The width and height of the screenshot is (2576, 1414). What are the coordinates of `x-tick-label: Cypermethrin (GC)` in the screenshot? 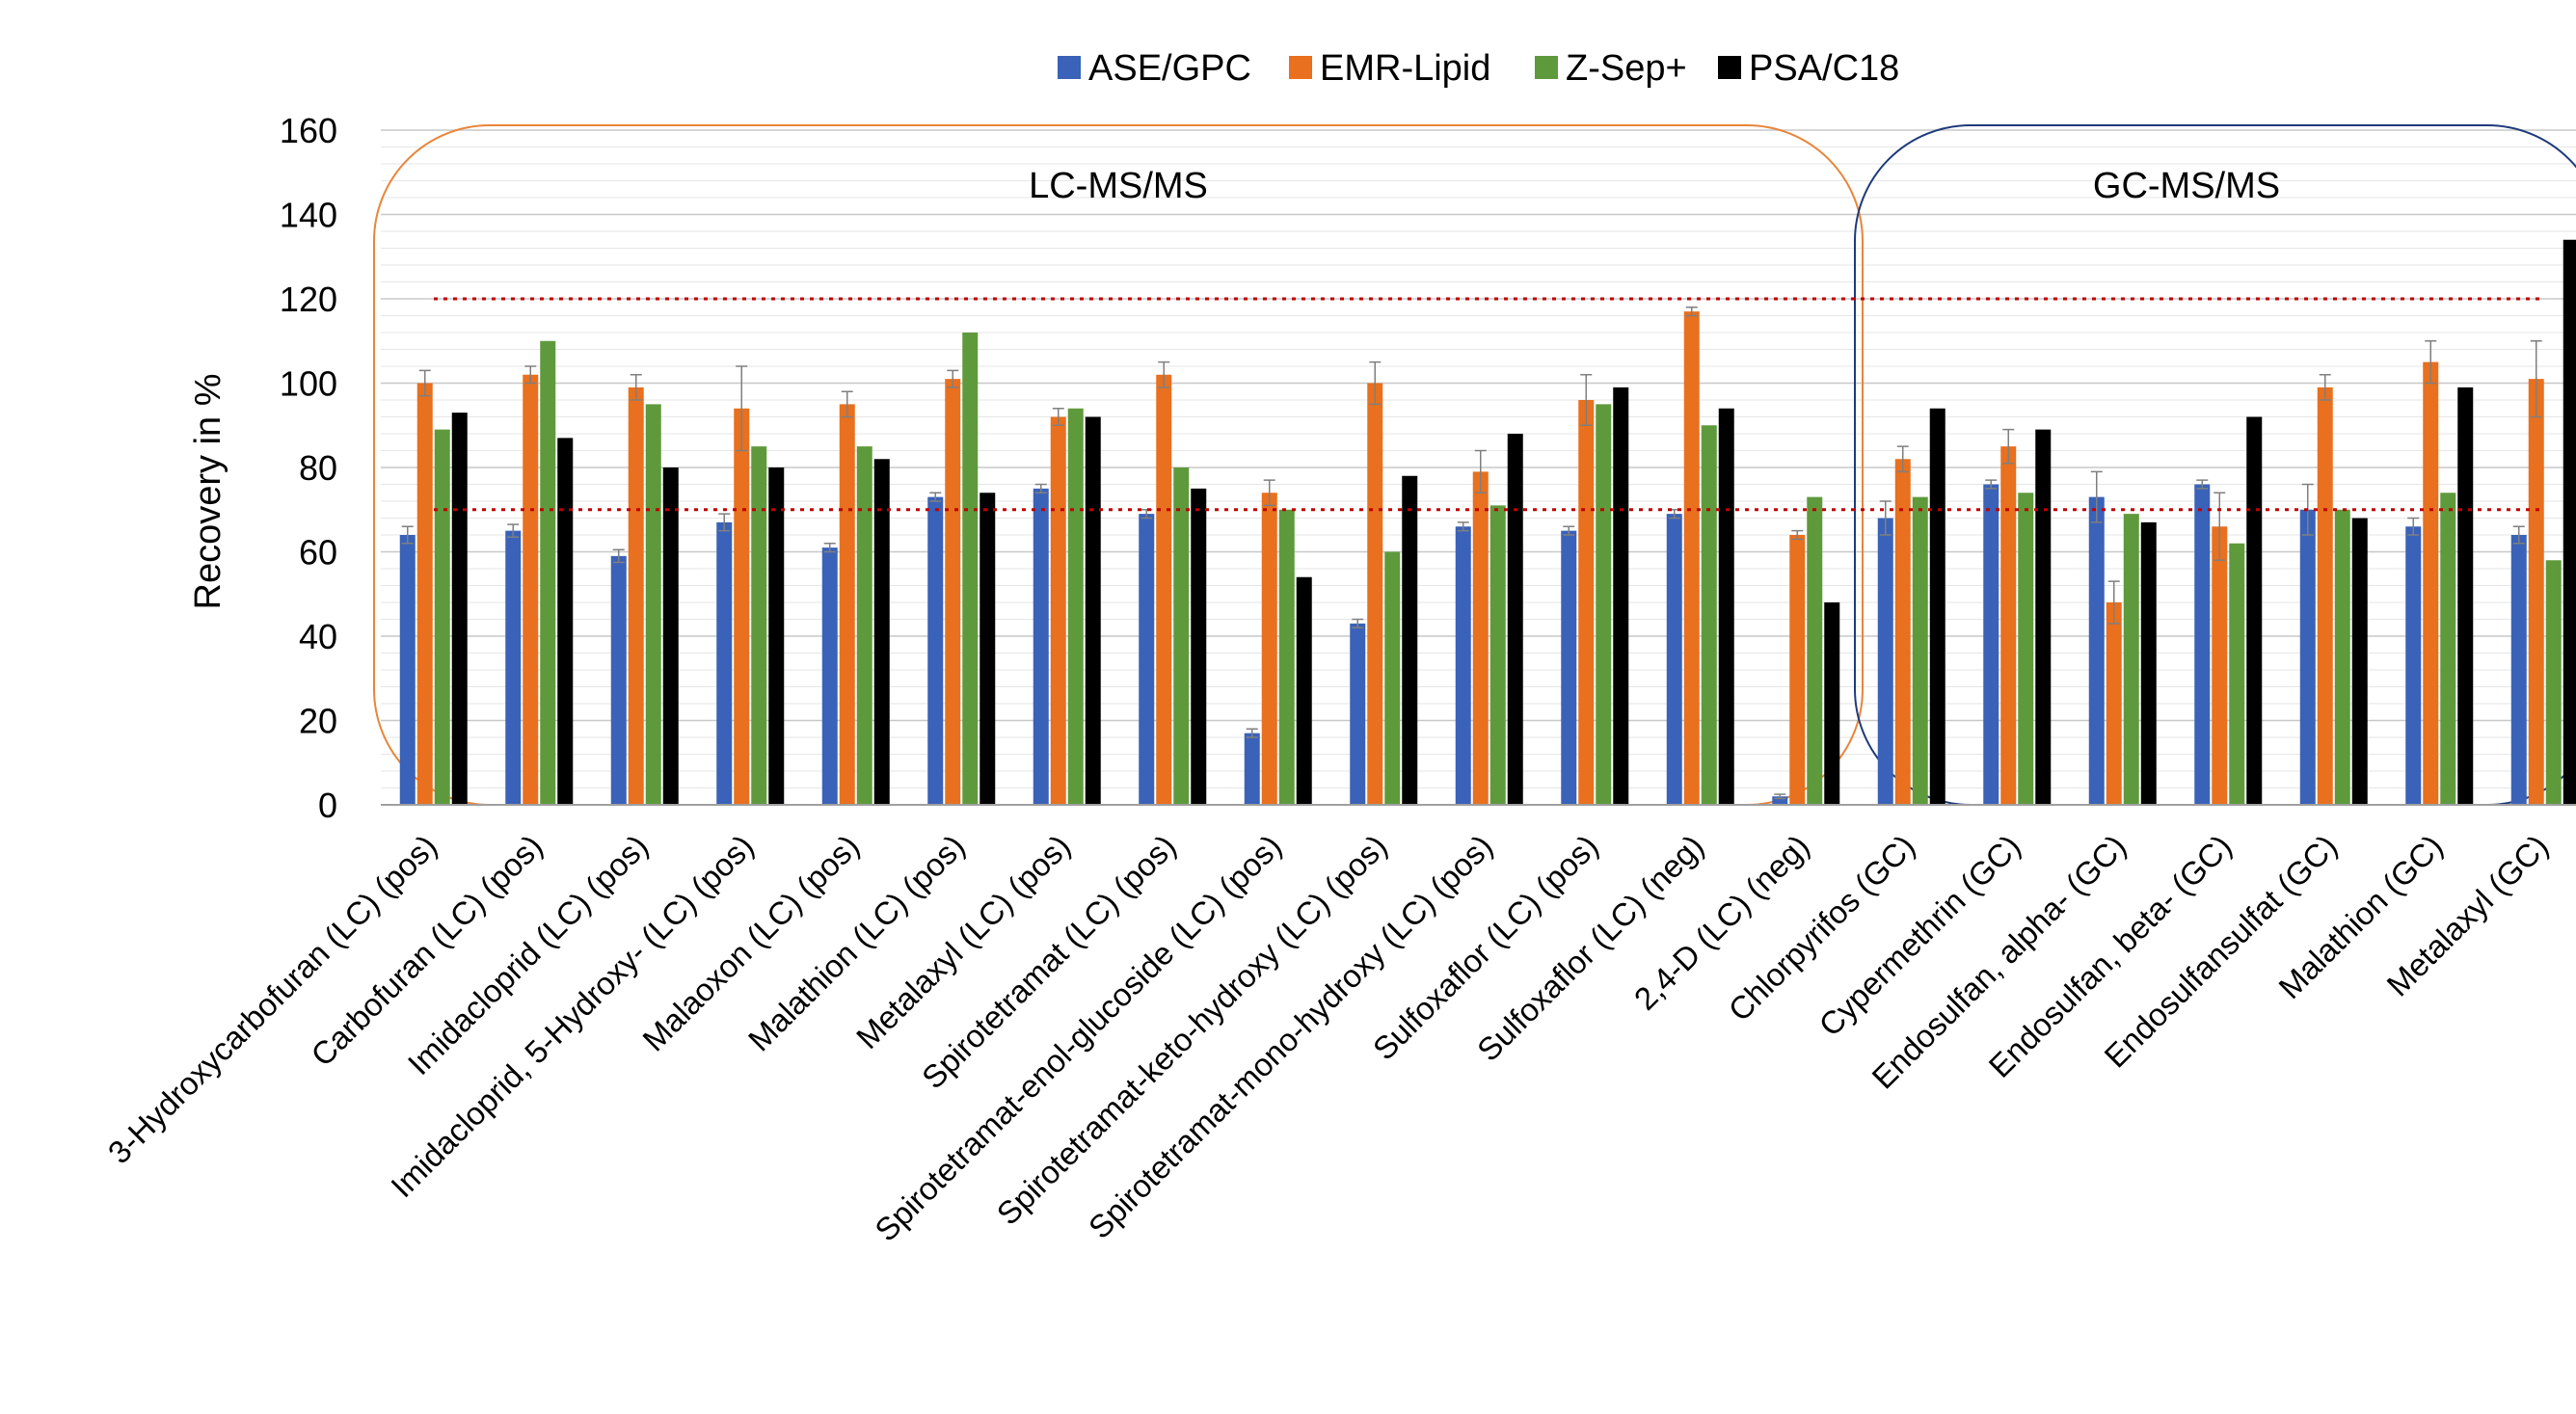 It's located at (1919, 935).